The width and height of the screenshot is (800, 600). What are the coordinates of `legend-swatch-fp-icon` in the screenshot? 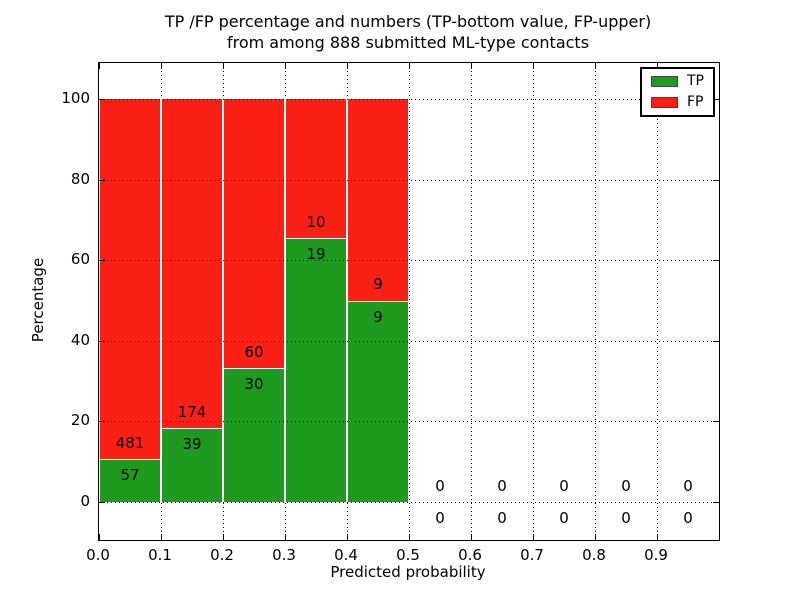 It's located at (664, 102).